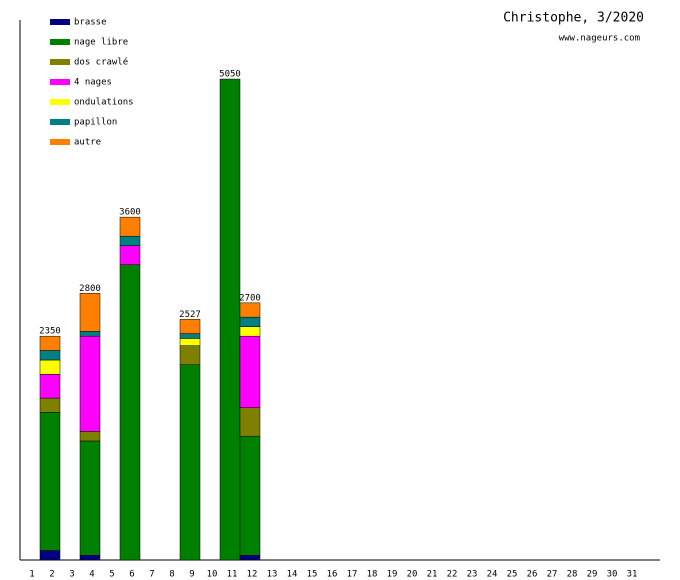  I want to click on x-tick-label: 22, so click(452, 575).